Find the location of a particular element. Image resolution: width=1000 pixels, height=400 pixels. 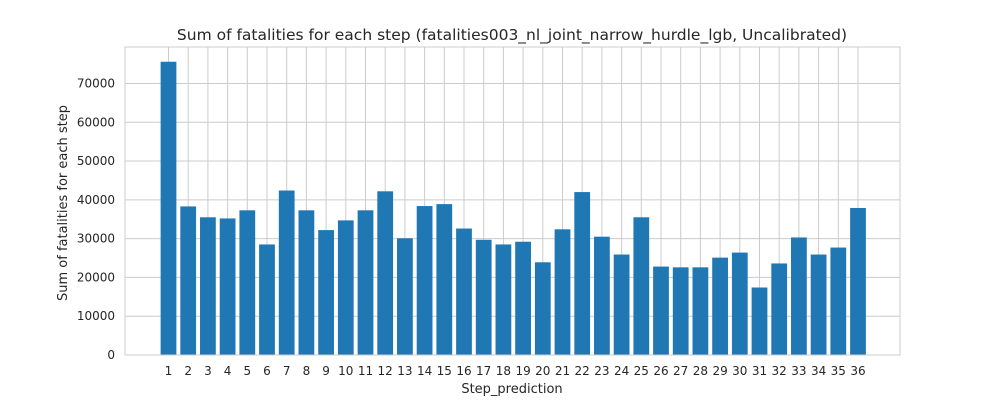

x-tick-label: 21 is located at coordinates (562, 371).